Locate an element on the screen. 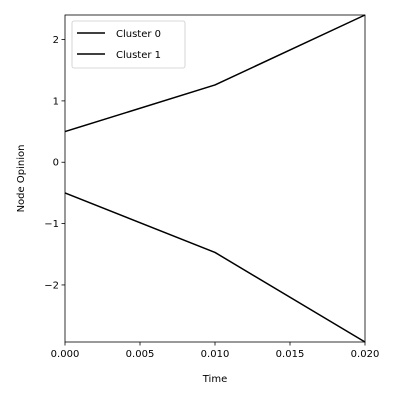 The height and width of the screenshot is (400, 400). x-axis-ticks: 0.000 0.005 0.010 0.015 0.020 is located at coordinates (215, 351).